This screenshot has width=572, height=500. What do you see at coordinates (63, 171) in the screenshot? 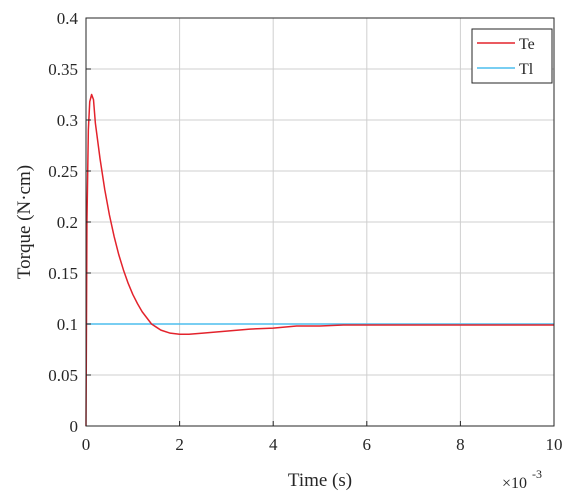
I see `y-tick-label: 0.25` at bounding box center [63, 171].